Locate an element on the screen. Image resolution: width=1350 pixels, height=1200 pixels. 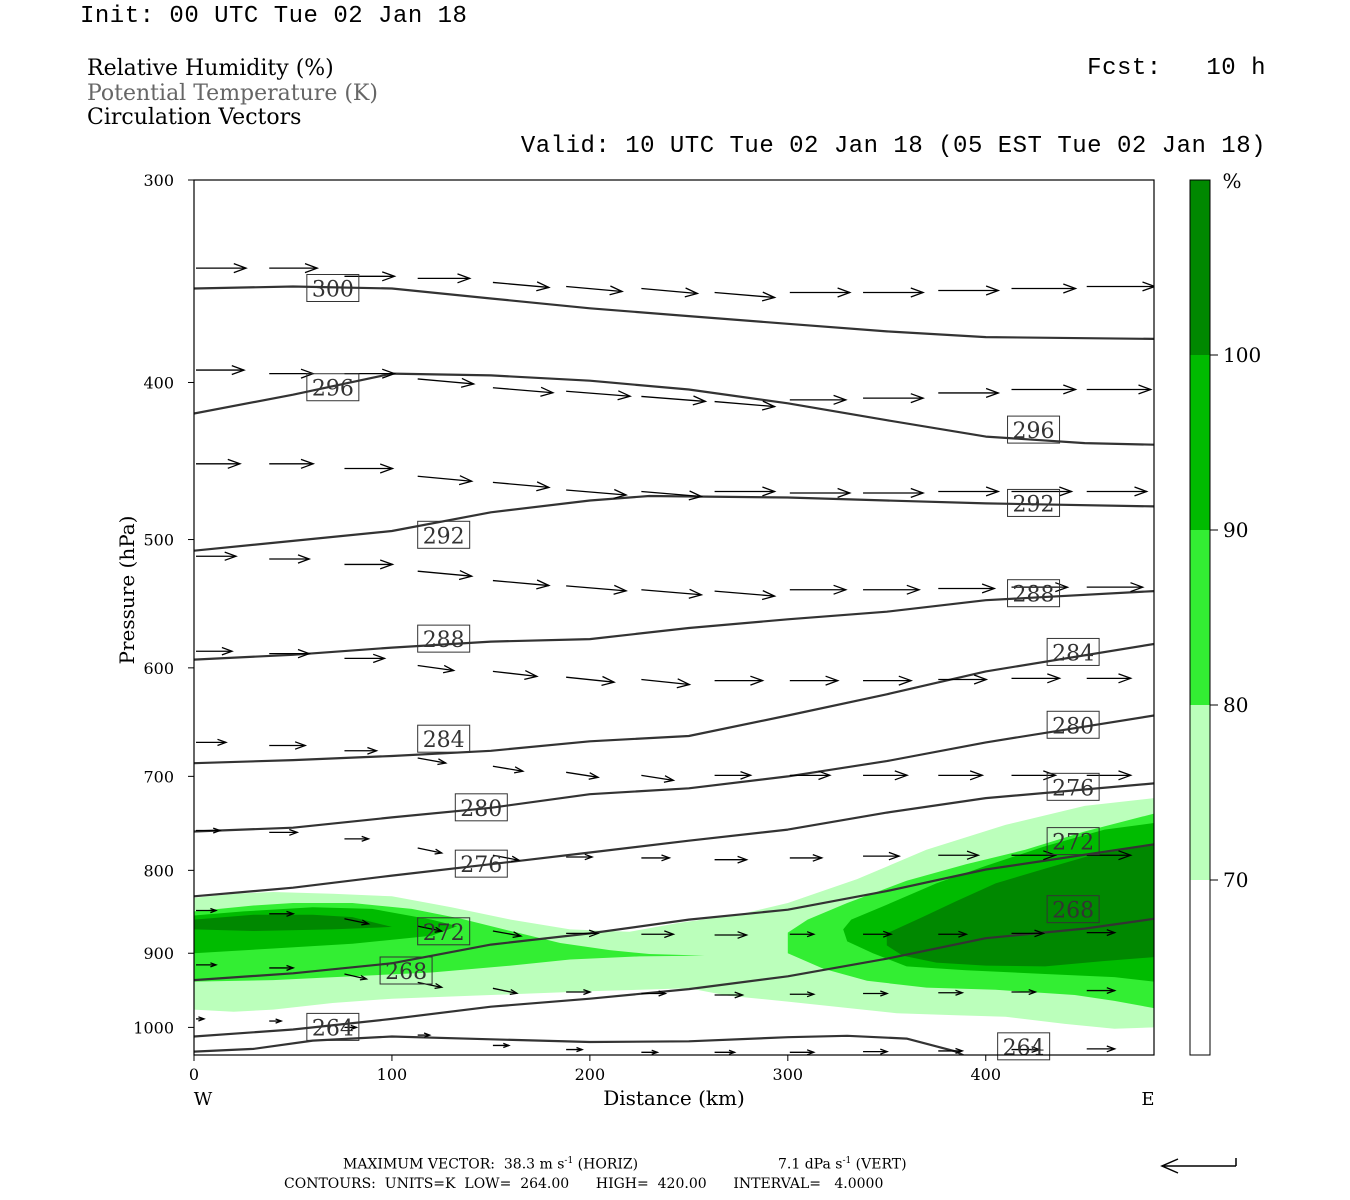
svg-text: 292 is located at coordinates (1034, 504).